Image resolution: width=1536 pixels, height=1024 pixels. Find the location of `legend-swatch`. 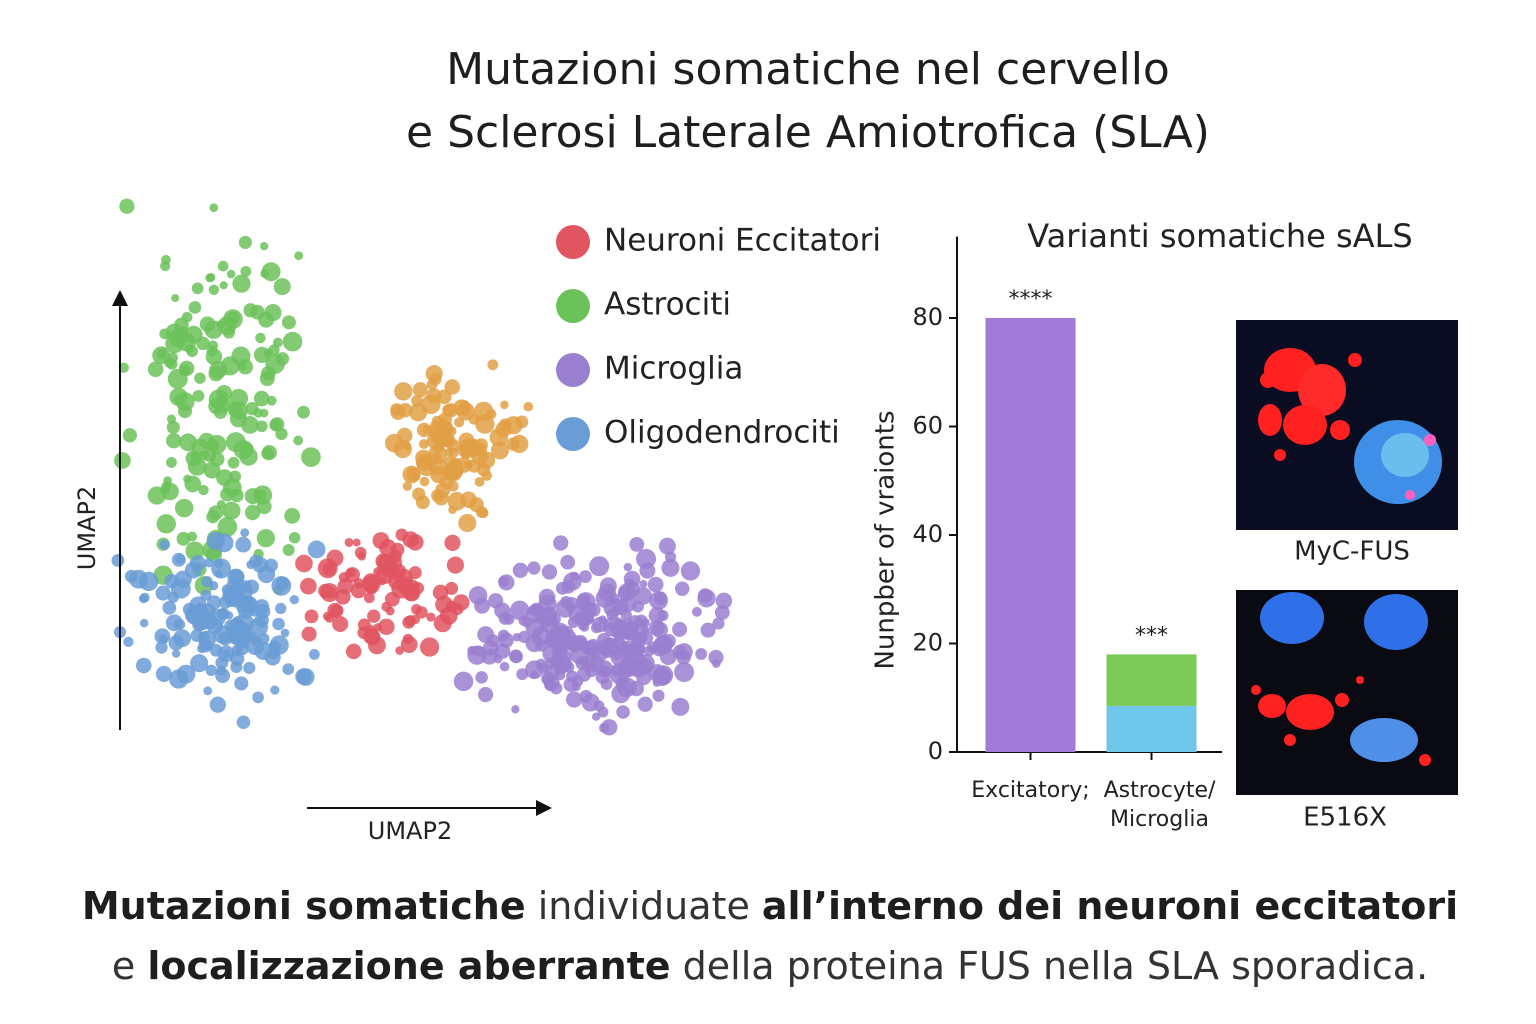

legend-swatch is located at coordinates (573, 306).